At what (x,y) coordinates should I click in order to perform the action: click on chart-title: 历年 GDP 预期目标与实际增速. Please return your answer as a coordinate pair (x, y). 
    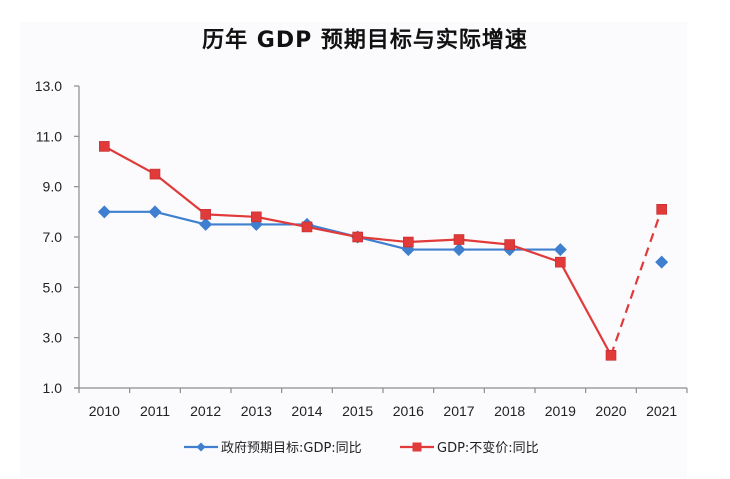
    Looking at the image, I should click on (365, 40).